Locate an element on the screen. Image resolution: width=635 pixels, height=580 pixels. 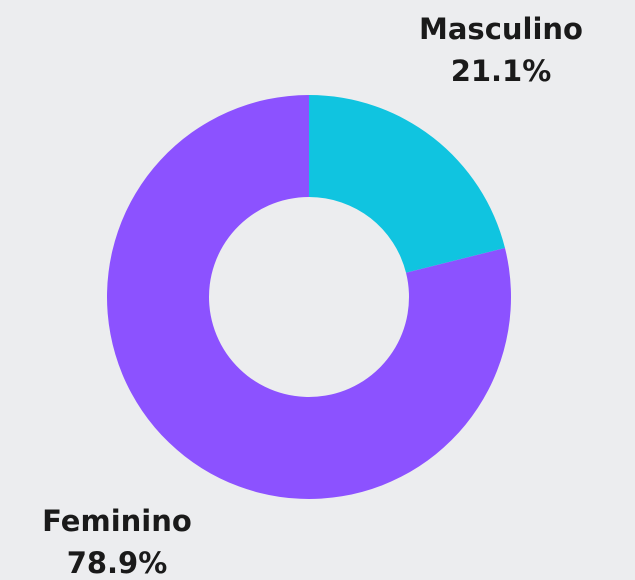
slice-value-label: 21.1% is located at coordinates (501, 71).